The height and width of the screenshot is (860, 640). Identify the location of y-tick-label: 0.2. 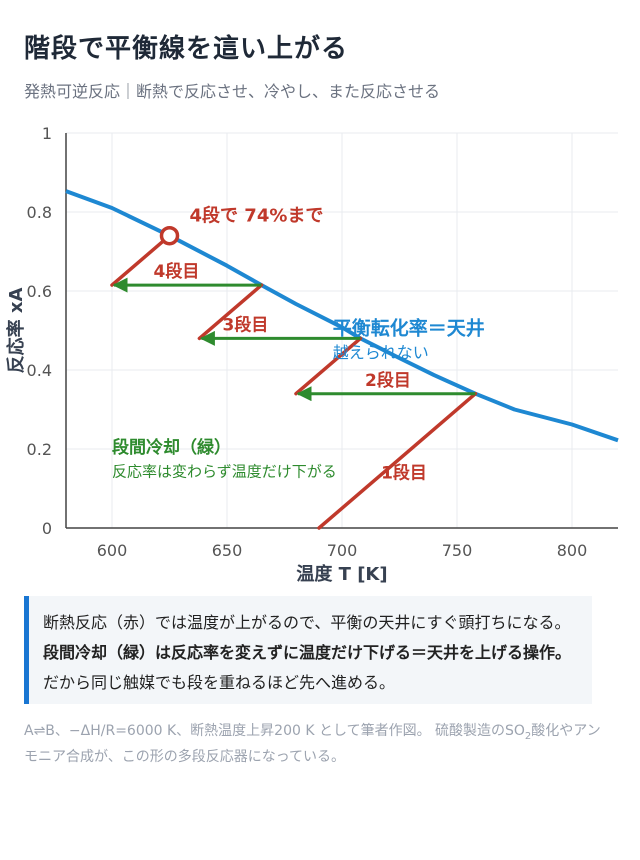
(39, 449).